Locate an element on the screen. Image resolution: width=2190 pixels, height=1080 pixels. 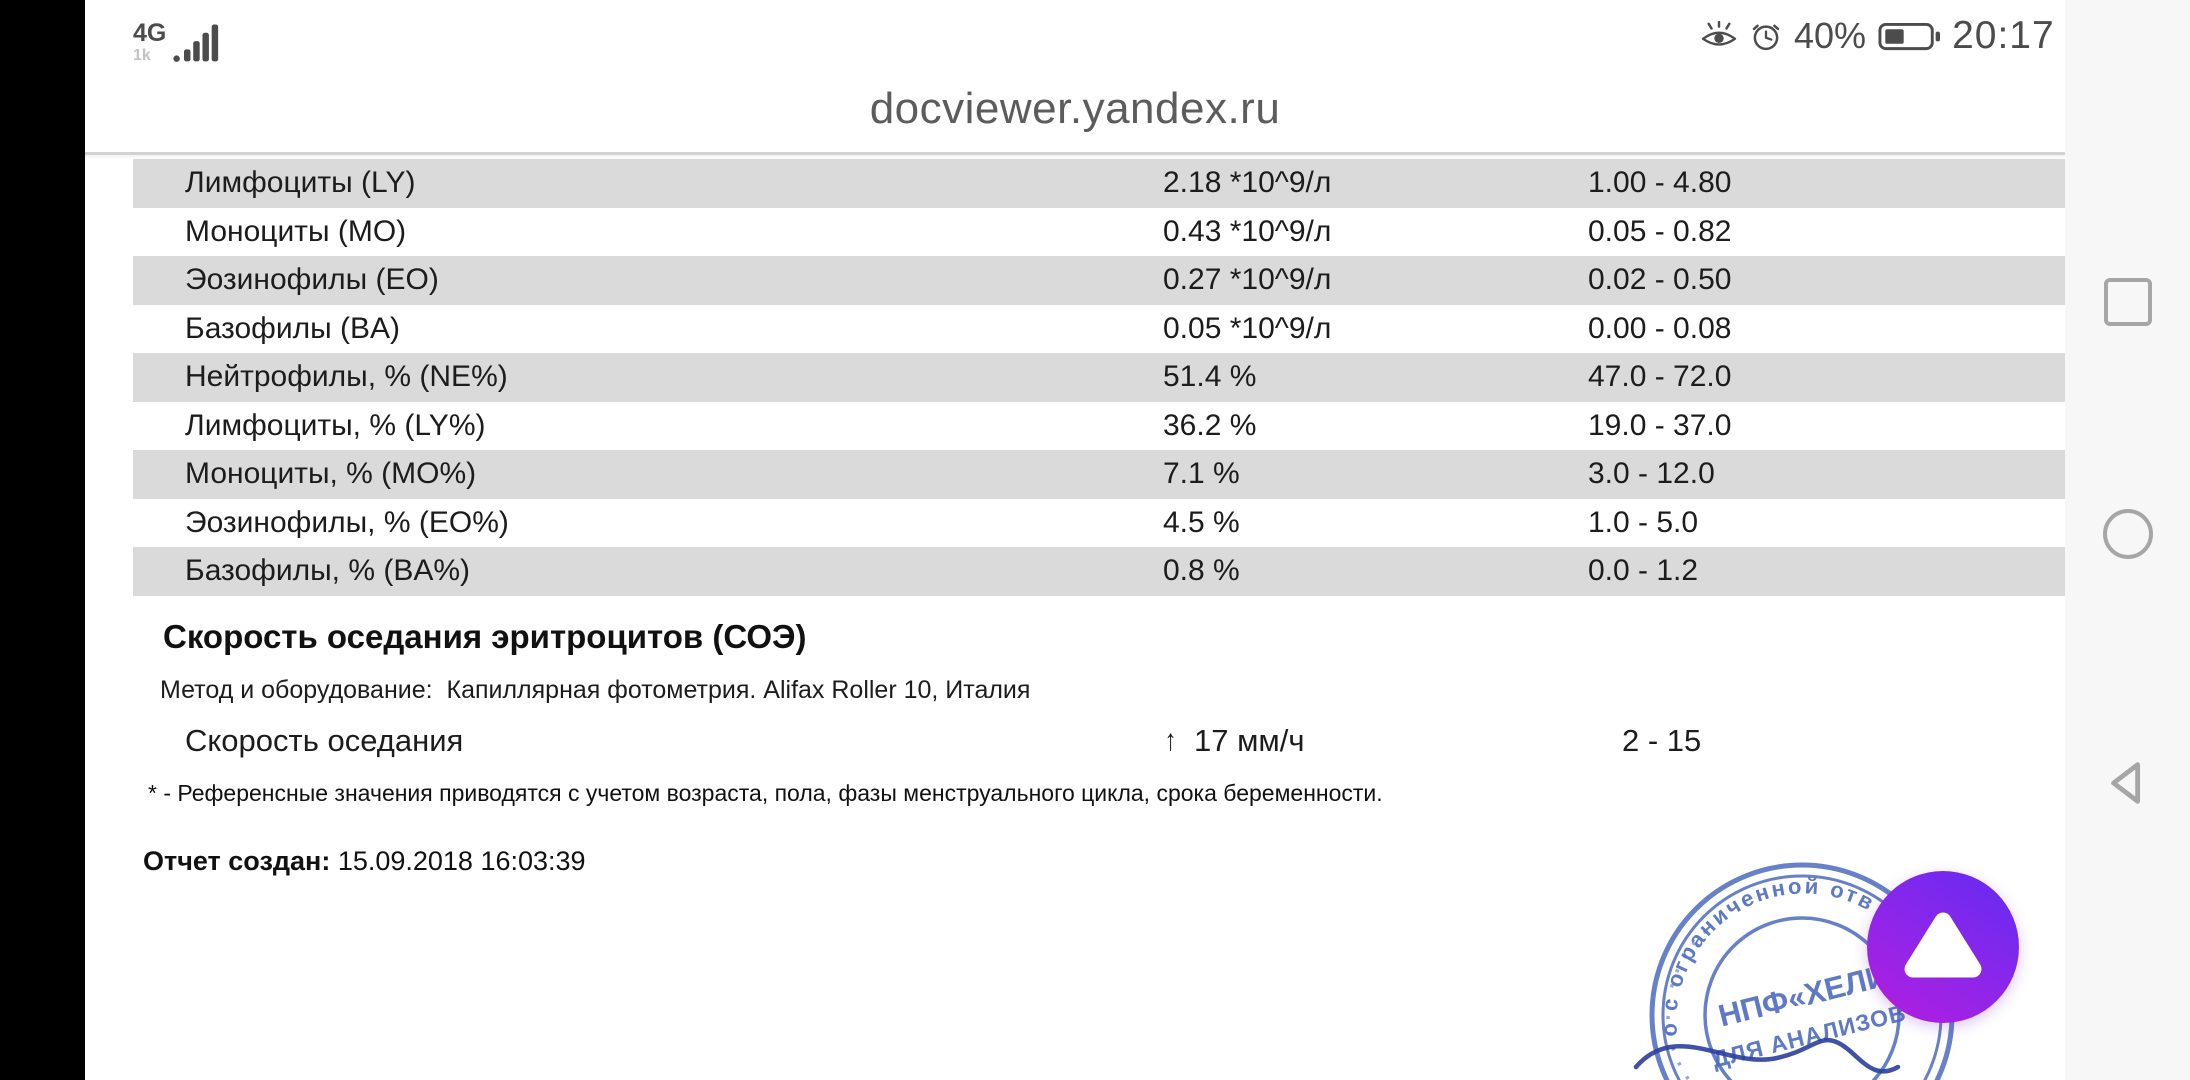
reference-range: 1.00 - 4.80 is located at coordinates (1660, 183).